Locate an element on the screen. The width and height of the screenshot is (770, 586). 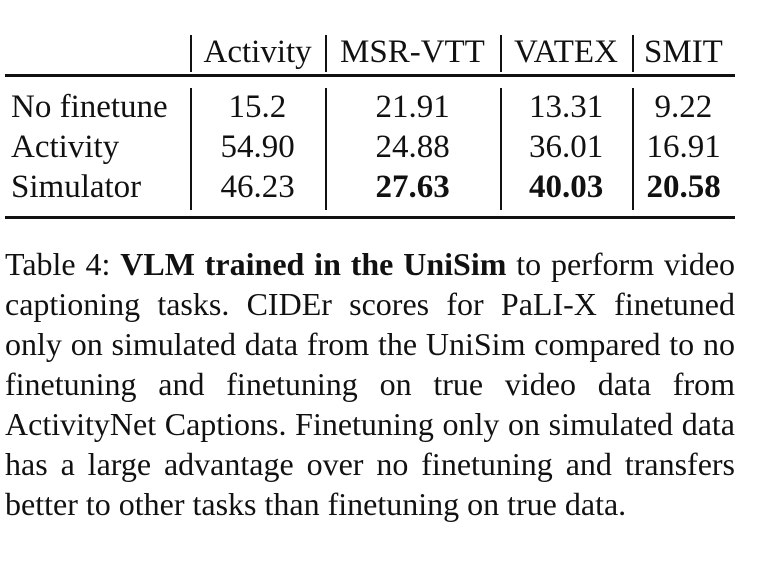
table-cell: 36.01 is located at coordinates (566, 147).